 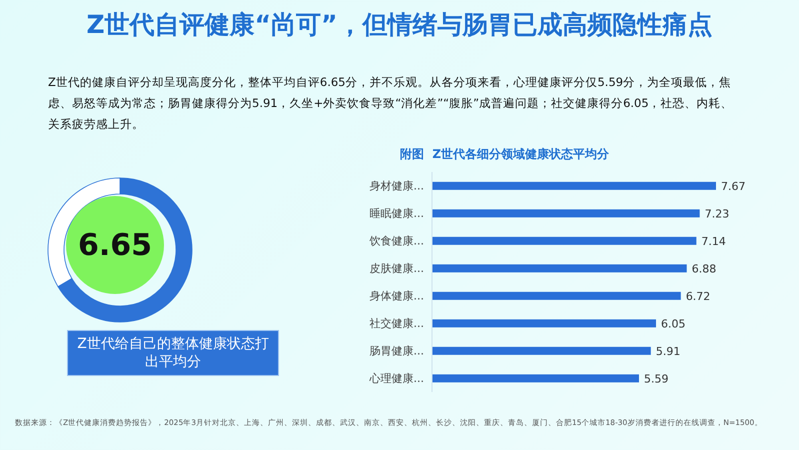 I want to click on data-label: 5.91, so click(x=668, y=351).